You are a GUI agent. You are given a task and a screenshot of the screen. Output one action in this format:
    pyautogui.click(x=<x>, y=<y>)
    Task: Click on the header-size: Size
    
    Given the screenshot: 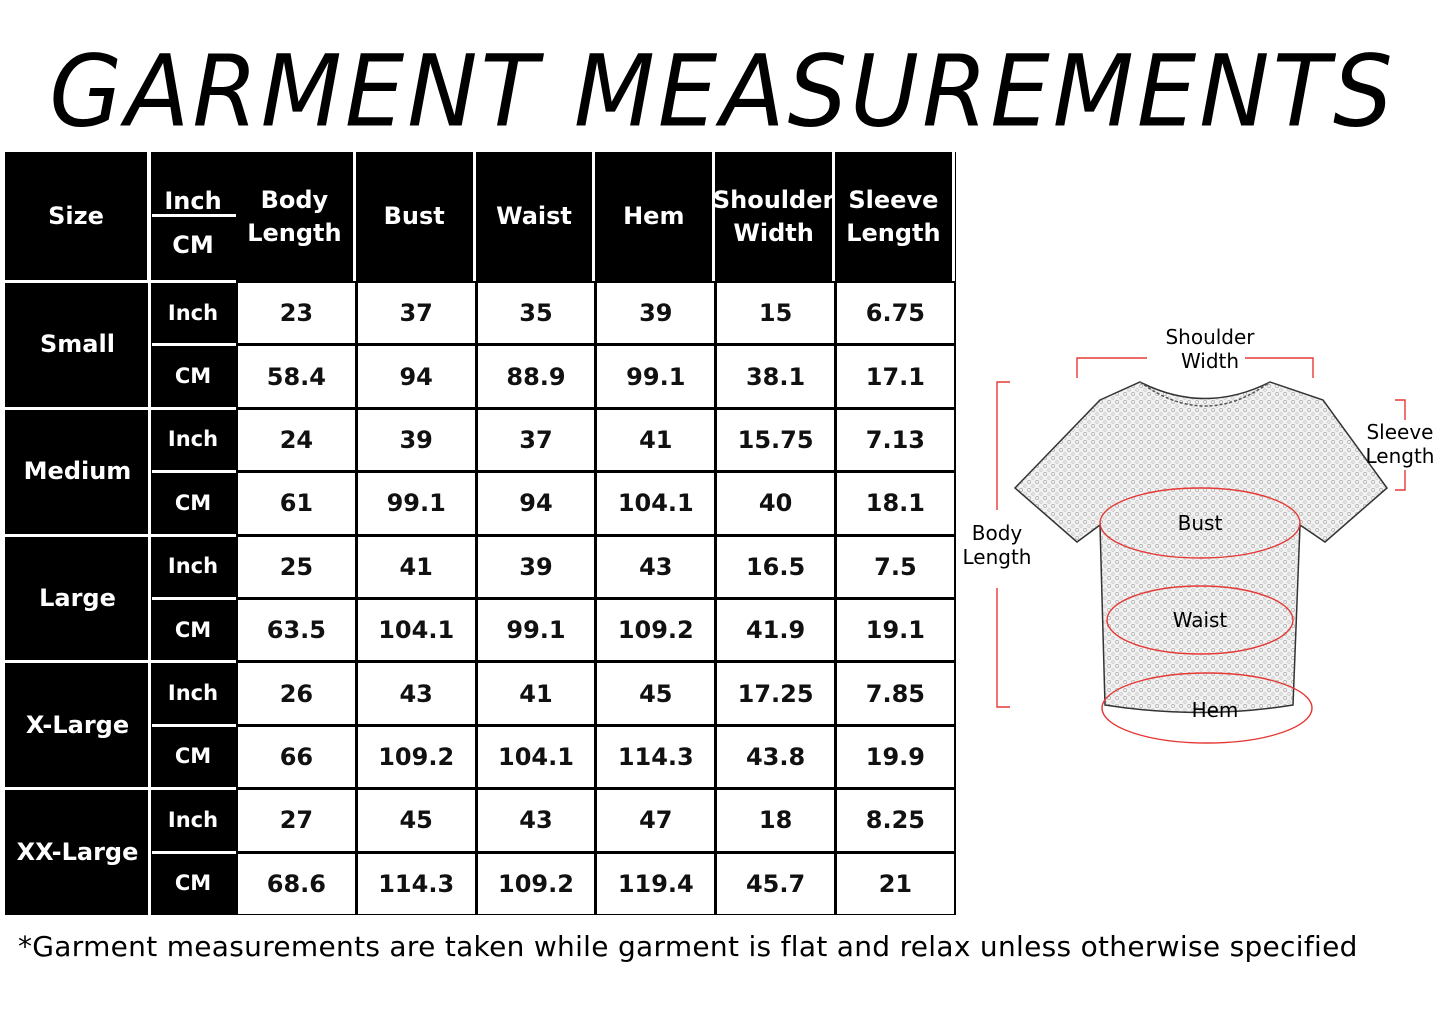 What is the action you would take?
    pyautogui.click(x=77, y=216)
    